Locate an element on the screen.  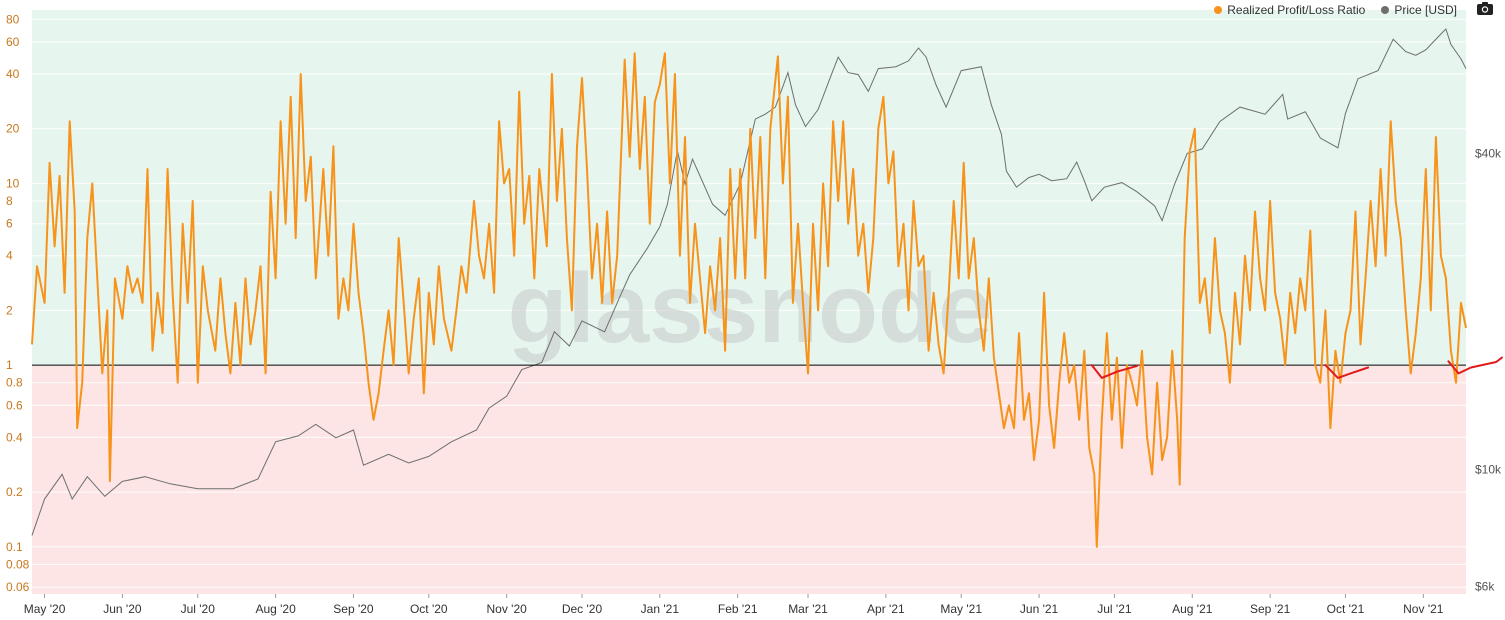
left-tick-label: 6 is located at coordinates (9, 224).